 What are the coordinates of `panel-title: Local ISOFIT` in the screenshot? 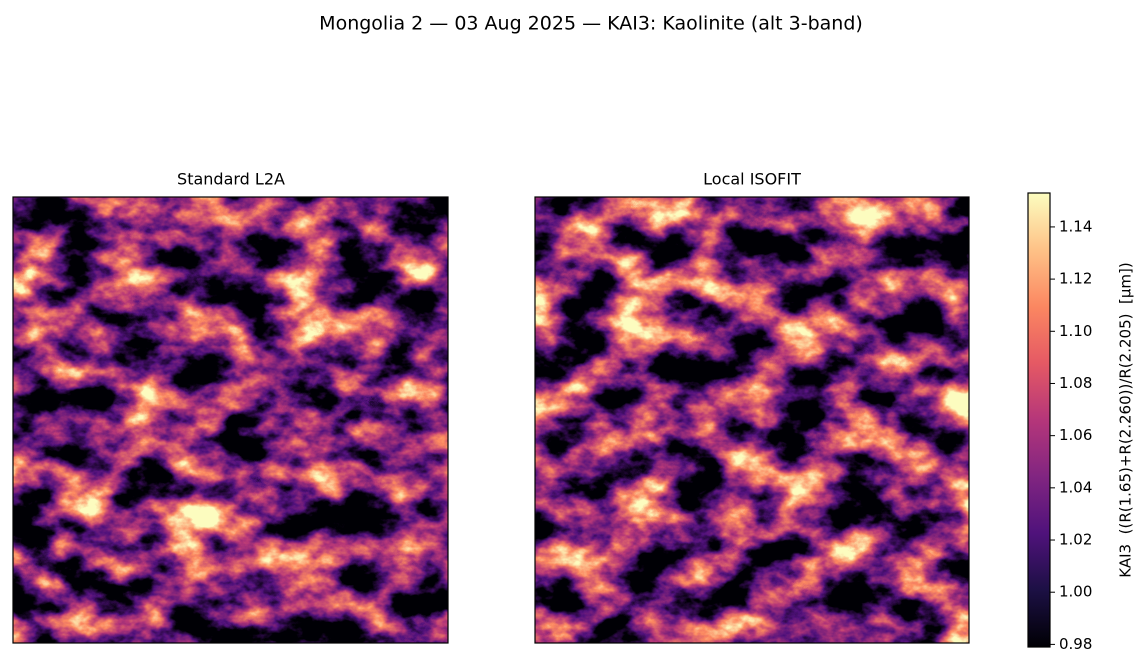 It's located at (752, 179).